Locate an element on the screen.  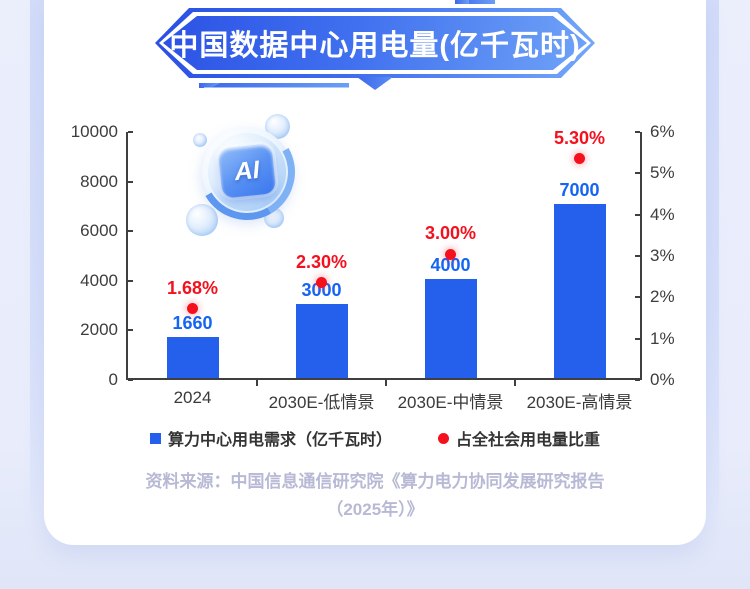
legend-dot-label: 占全社会用电量比重 is located at coordinates (528, 440).